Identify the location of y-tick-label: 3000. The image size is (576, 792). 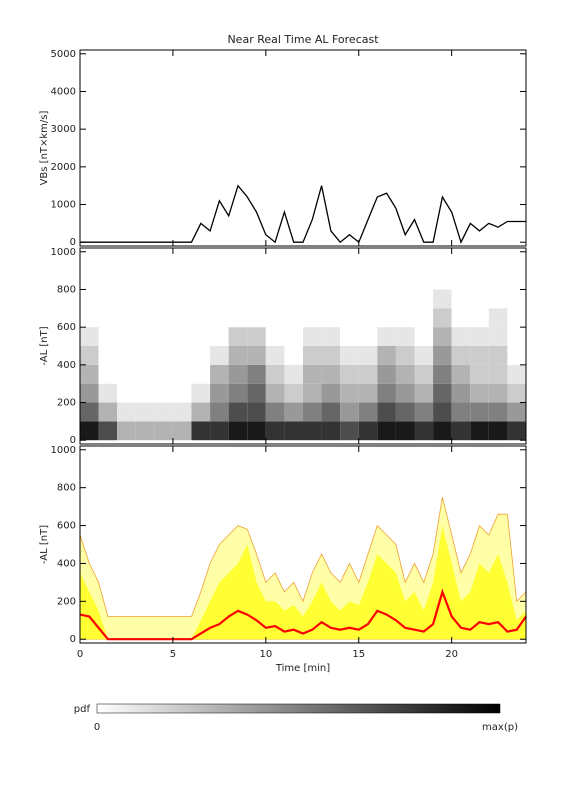
(63, 129).